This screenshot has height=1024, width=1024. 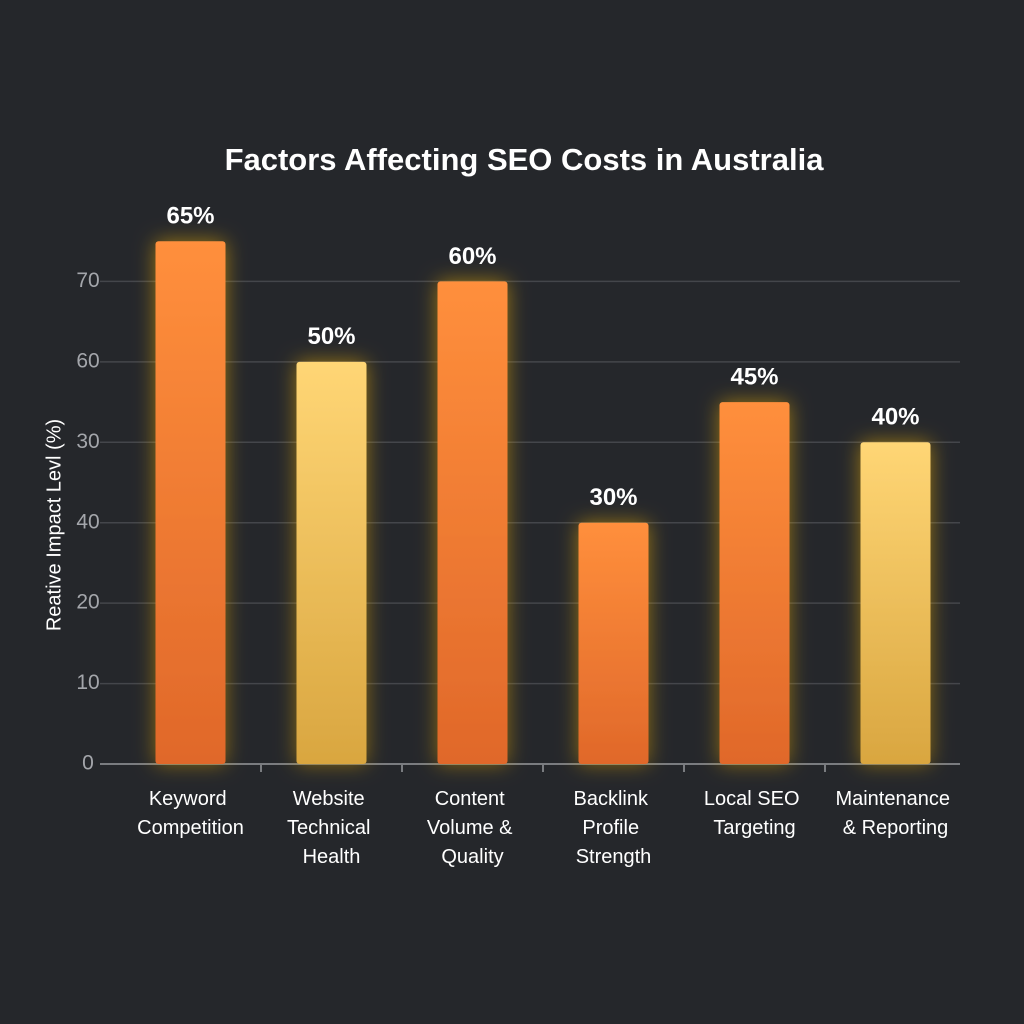 I want to click on y-tick-label: 20, so click(x=87, y=602).